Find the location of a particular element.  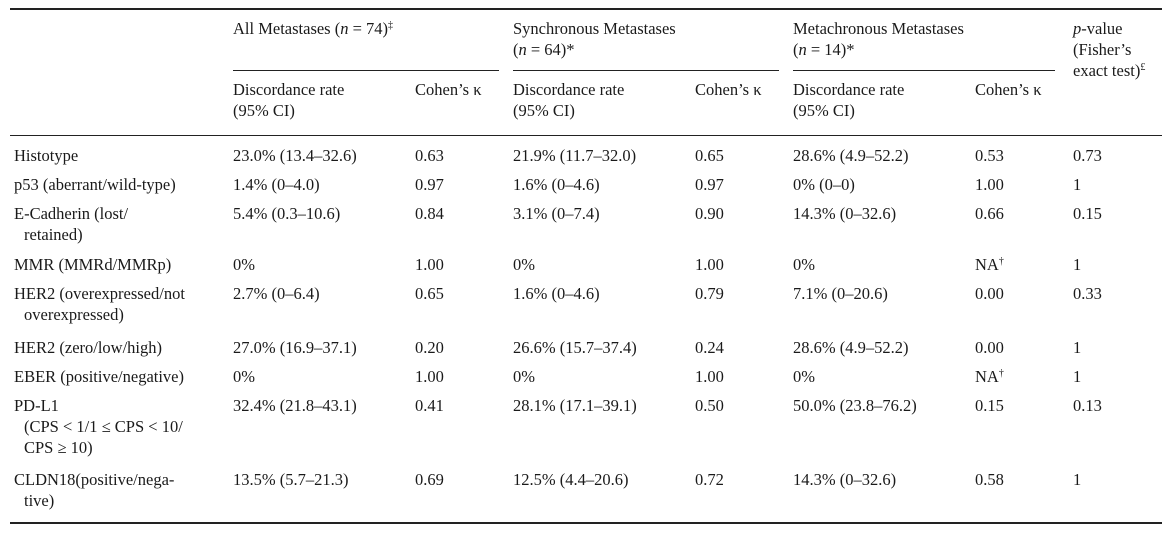

row-label: Histotype is located at coordinates (46, 155).